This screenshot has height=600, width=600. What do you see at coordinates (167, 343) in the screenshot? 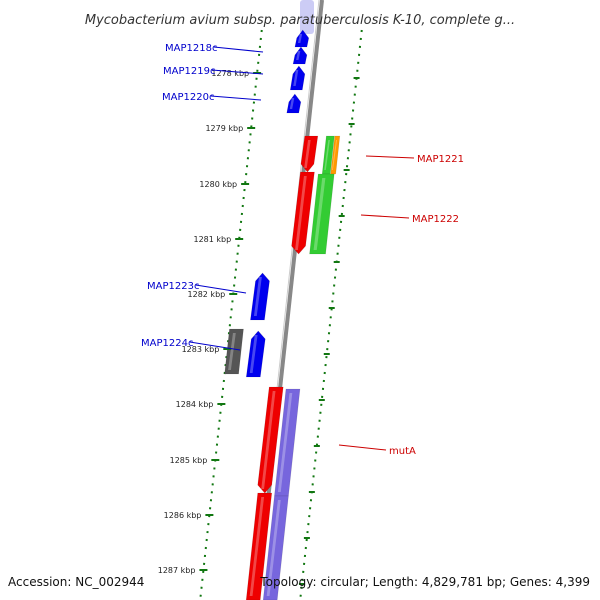
I see `gene-label-map1224c: MAP1224c` at bounding box center [167, 343].